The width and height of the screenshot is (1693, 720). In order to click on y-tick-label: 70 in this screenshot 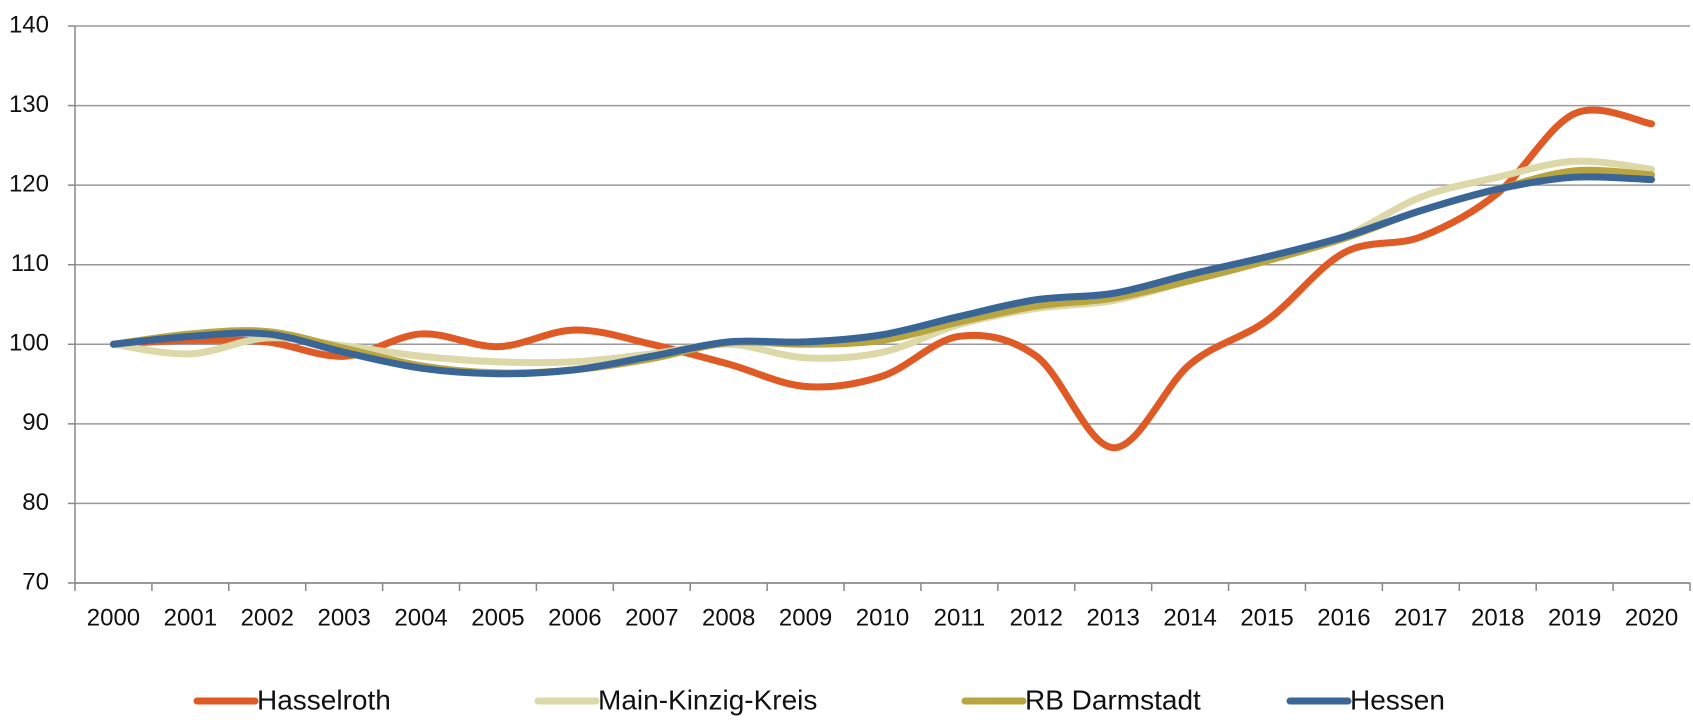, I will do `click(35, 581)`.